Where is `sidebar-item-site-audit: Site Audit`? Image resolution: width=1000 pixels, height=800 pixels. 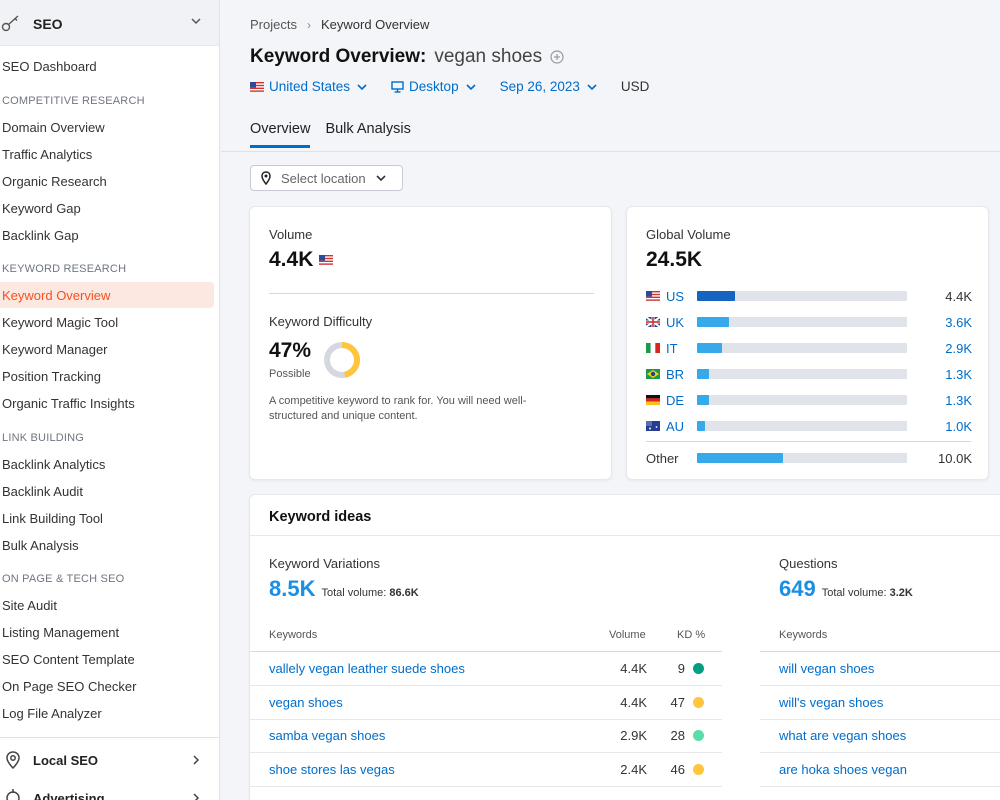
sidebar-item-site-audit: Site Audit is located at coordinates (29, 605).